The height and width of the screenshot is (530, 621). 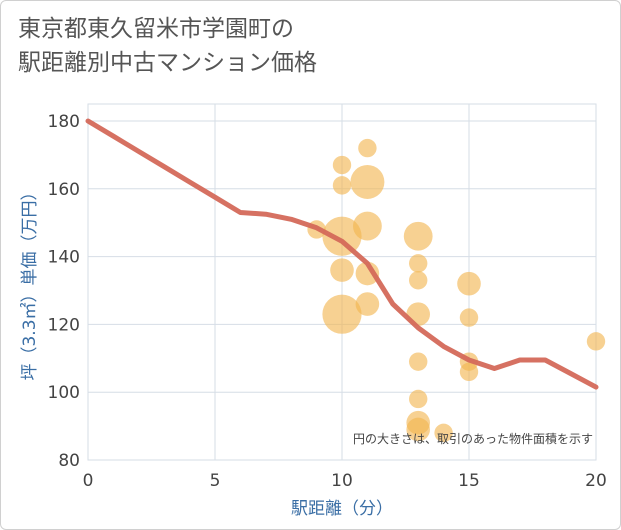 I want to click on y-tick-label: 140, so click(x=64, y=258).